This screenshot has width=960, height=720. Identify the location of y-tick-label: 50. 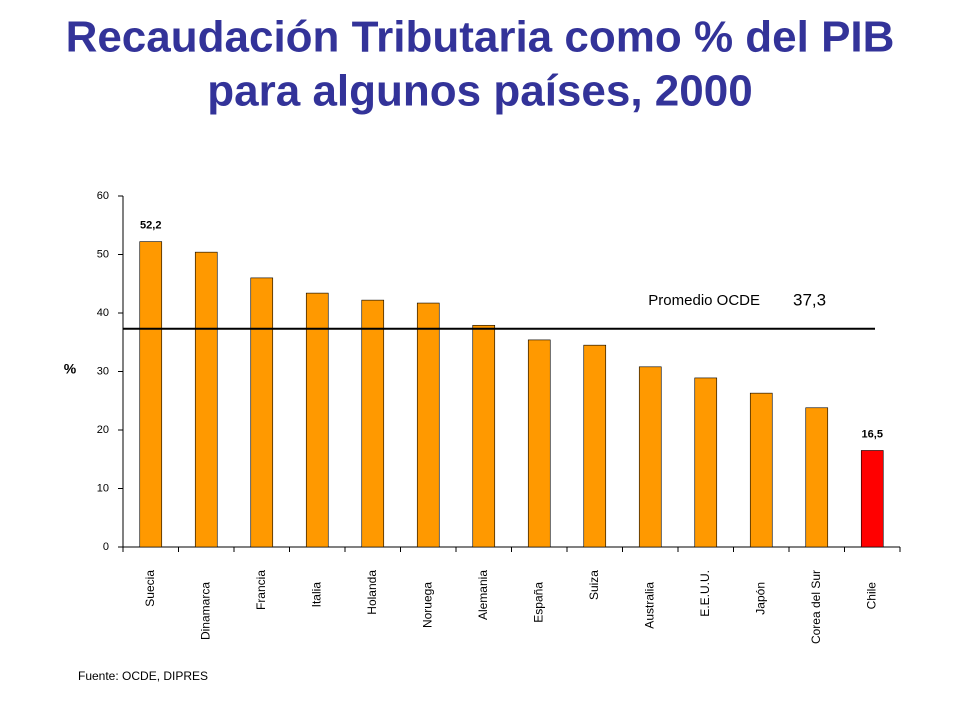
(103, 254).